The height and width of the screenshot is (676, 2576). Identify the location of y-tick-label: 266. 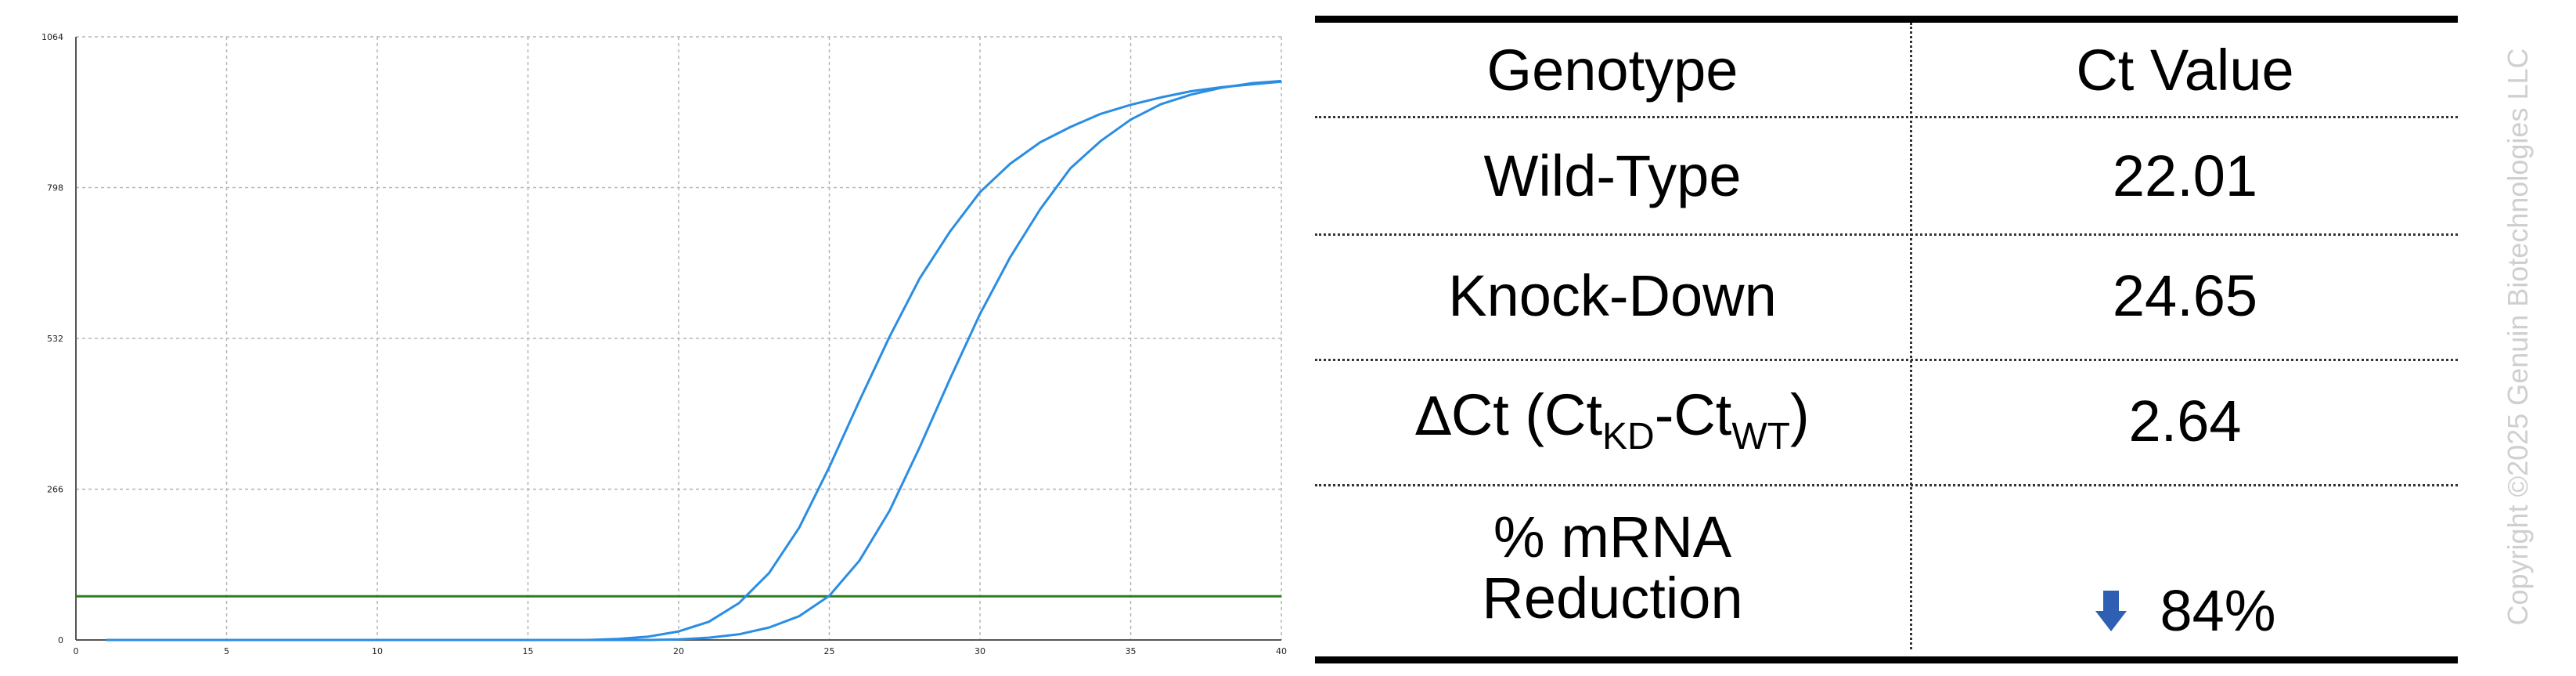
(55, 490).